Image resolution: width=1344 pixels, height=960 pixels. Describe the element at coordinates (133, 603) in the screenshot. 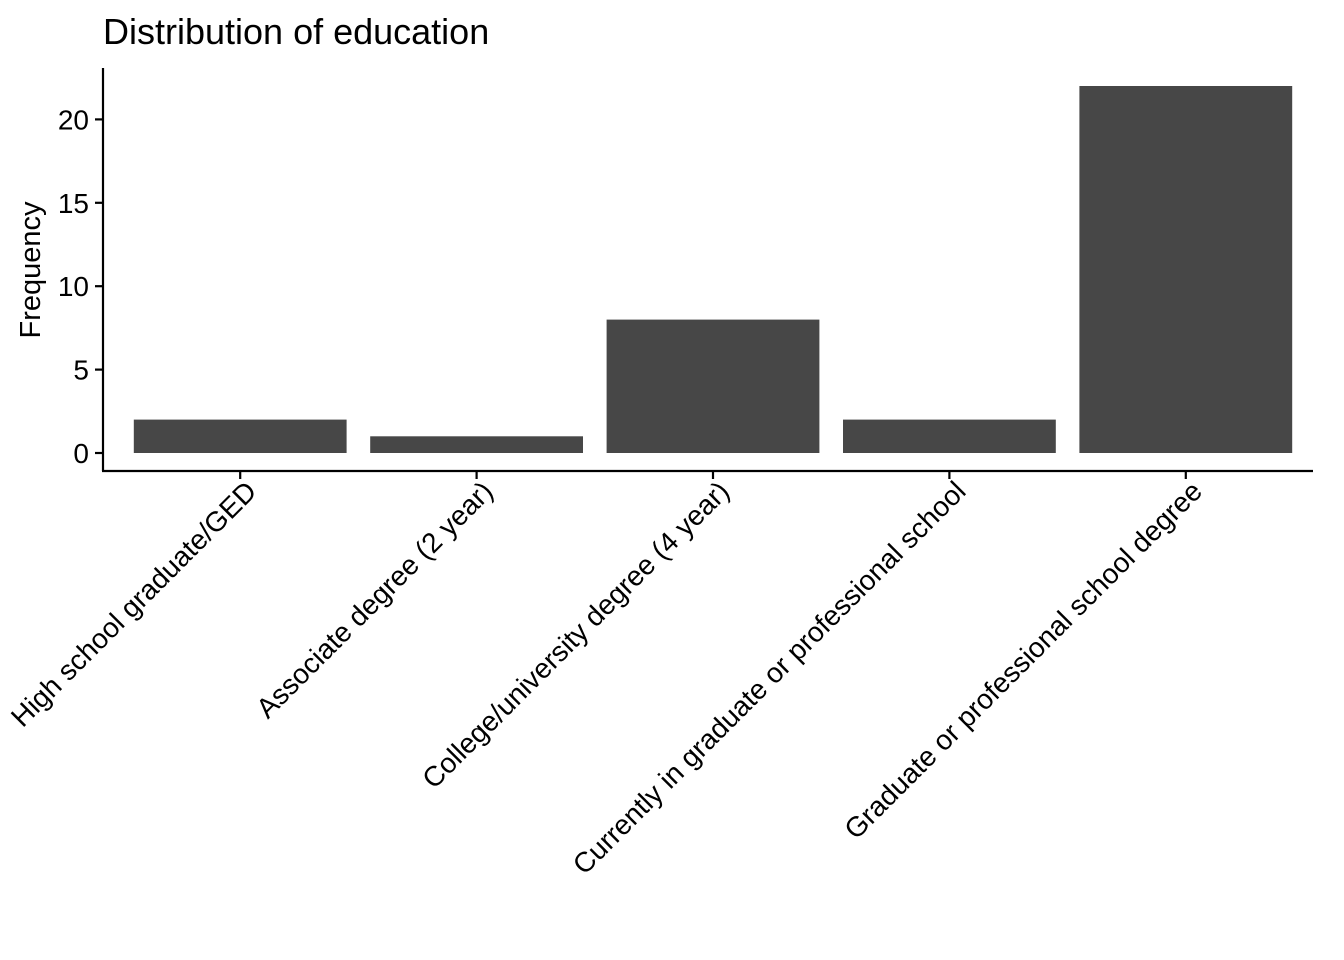

I see `x-tick-label-0: High school graduate/GED` at that location.